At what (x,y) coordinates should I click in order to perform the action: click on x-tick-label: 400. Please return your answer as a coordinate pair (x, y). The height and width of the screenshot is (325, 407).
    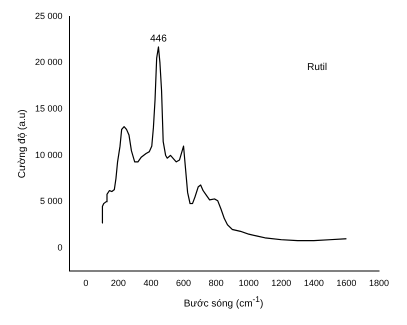
    Looking at the image, I should click on (150, 283).